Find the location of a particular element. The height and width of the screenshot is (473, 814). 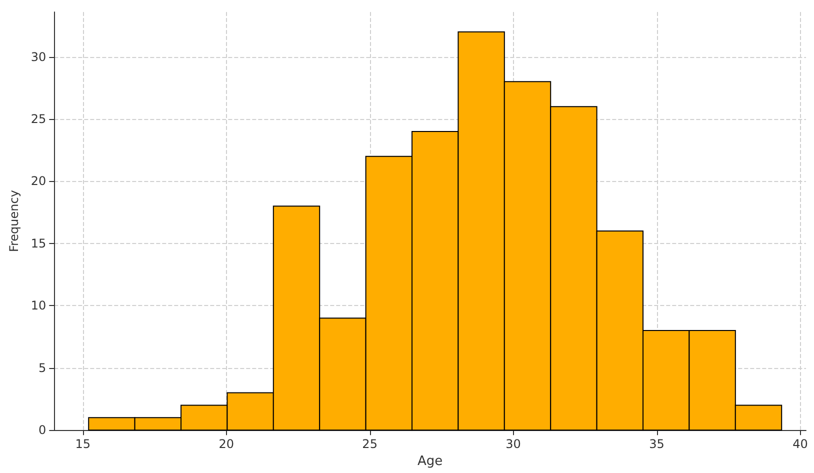

x-tick-label: 25 is located at coordinates (370, 444).